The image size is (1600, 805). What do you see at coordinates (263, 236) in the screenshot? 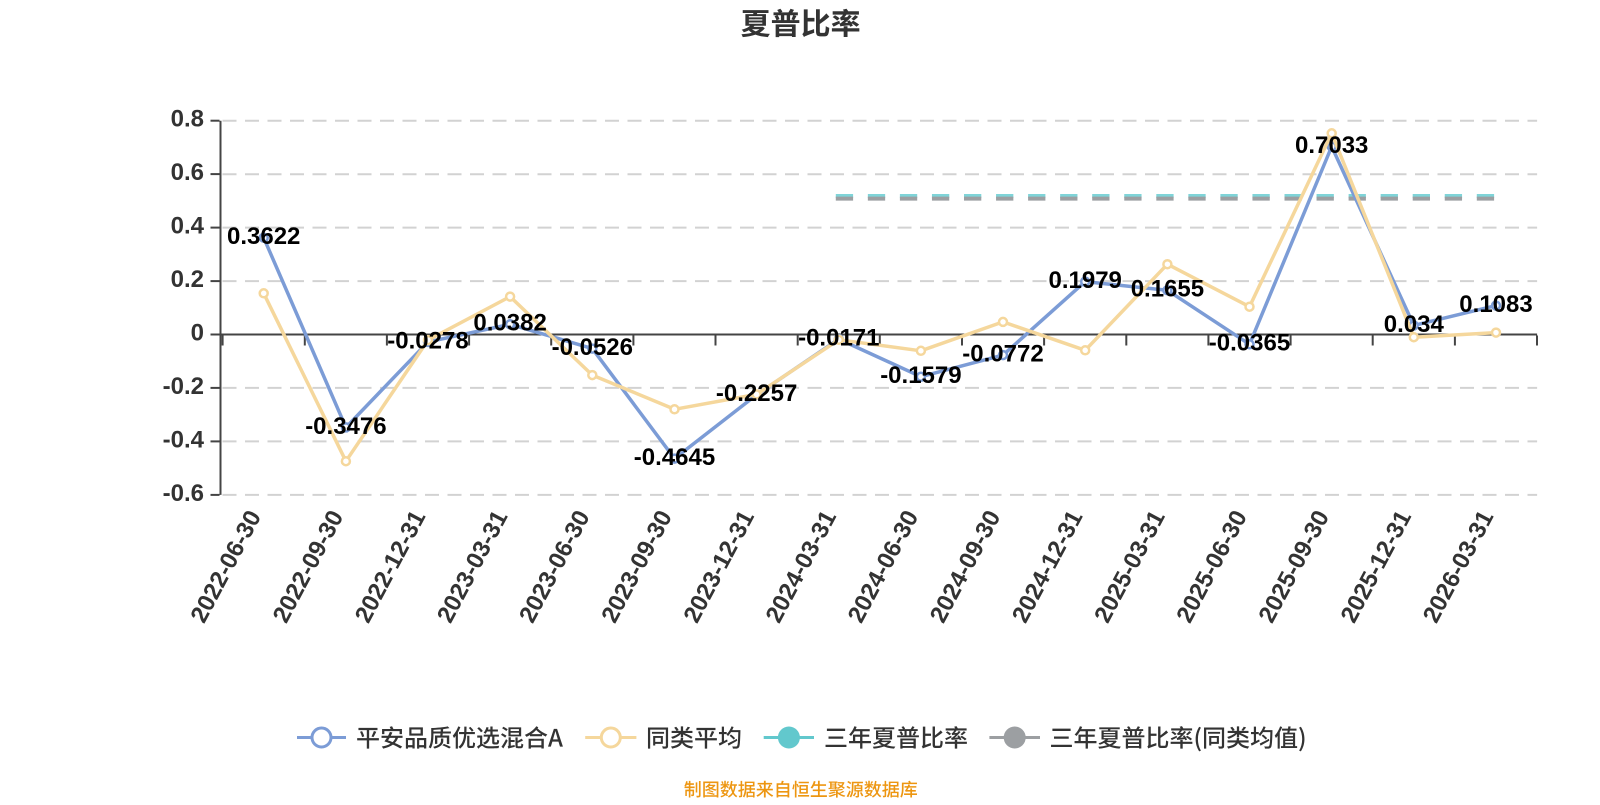
I see `svg-text: 0.3622` at bounding box center [263, 236].